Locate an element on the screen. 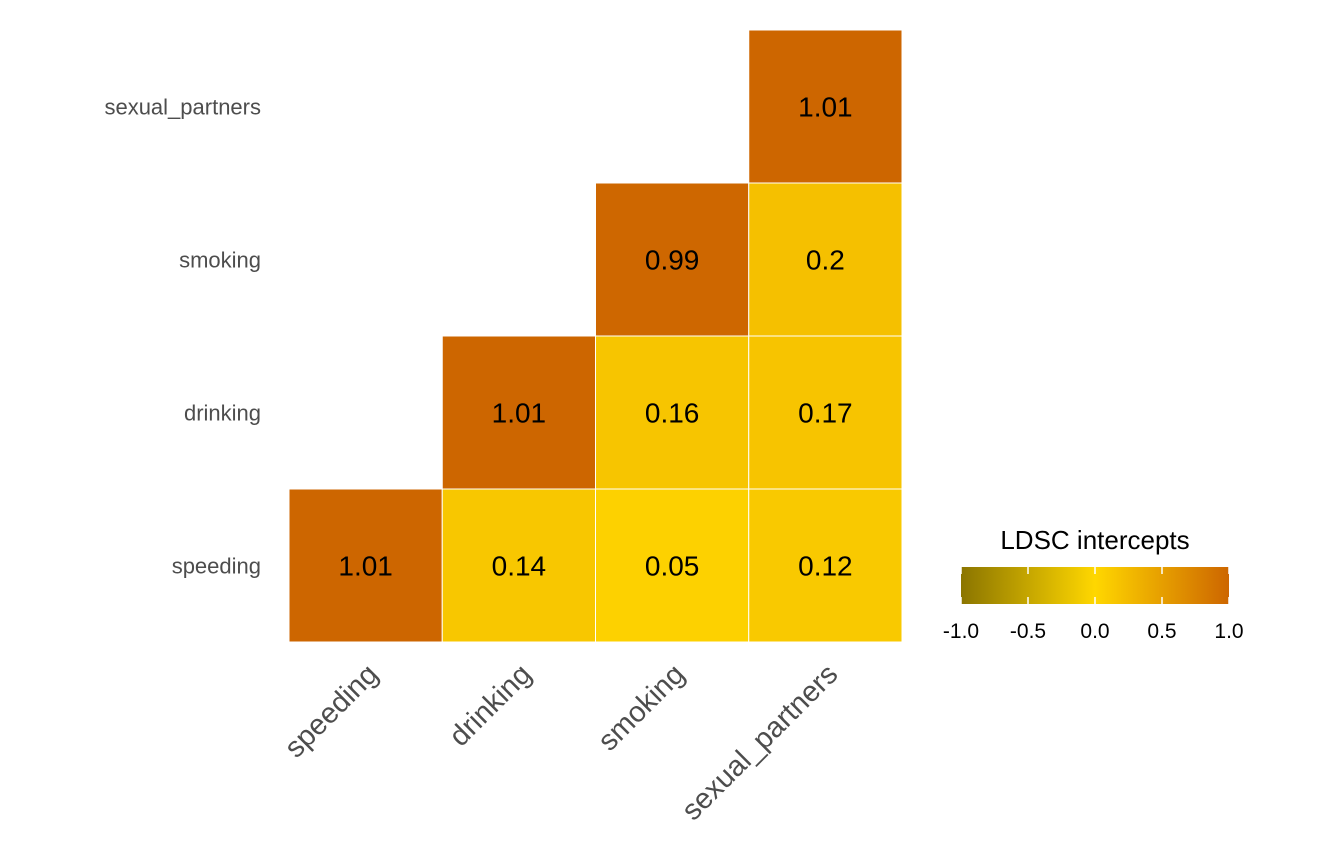 The image size is (1344, 864). legend-title: LDSC intercepts is located at coordinates (1094, 540).